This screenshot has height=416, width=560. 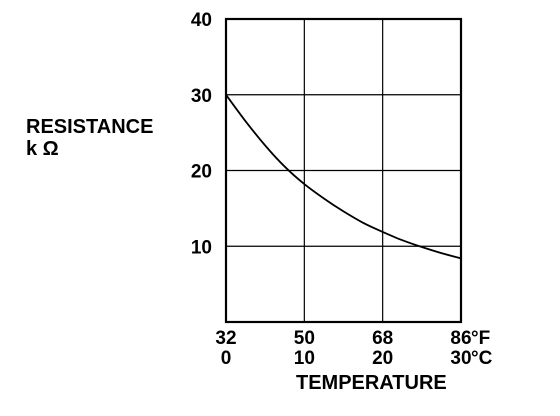 What do you see at coordinates (382, 358) in the screenshot?
I see `x-tick-label-celsius: 20` at bounding box center [382, 358].